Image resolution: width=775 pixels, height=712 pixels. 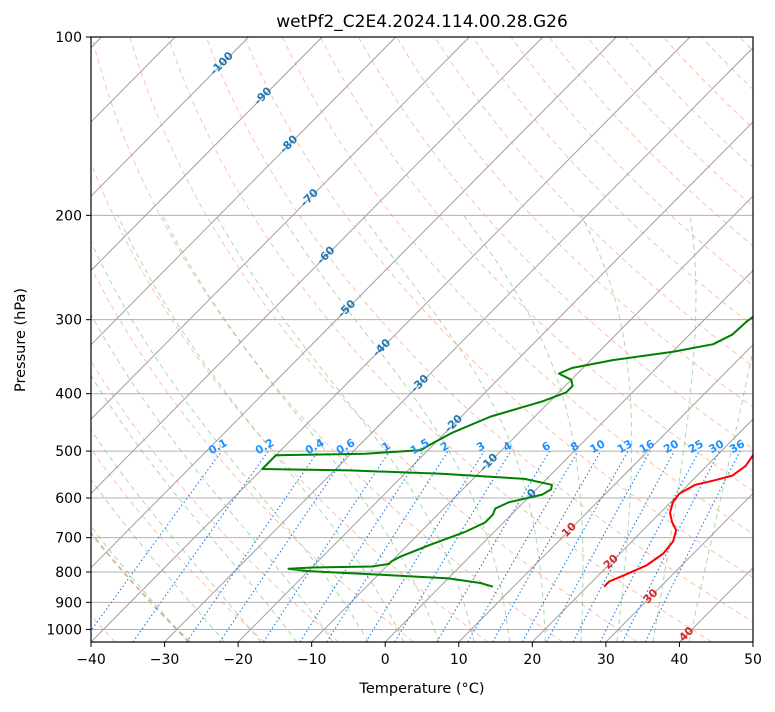 I want to click on x-tick-label: −10, so click(x=312, y=660).